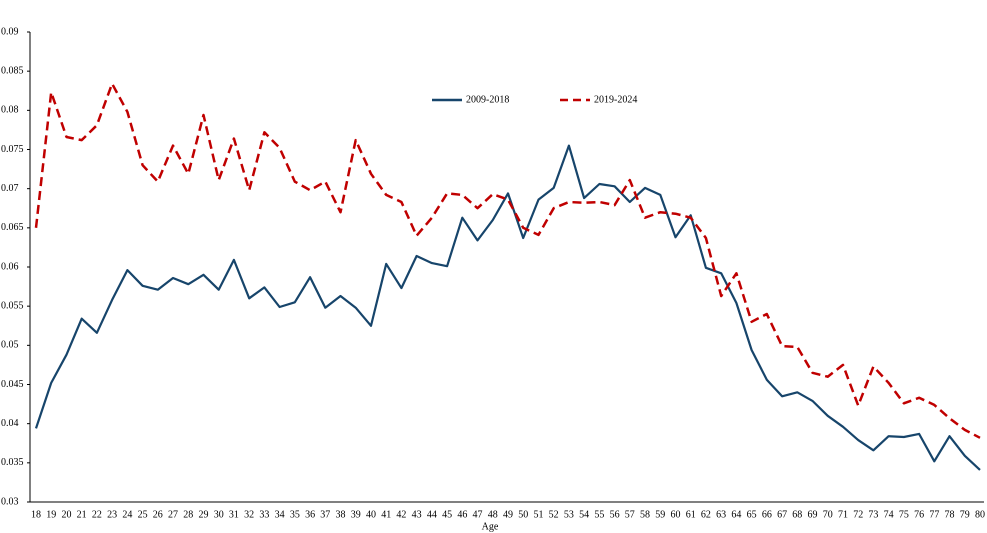 The image size is (987, 533). What do you see at coordinates (462, 514) in the screenshot?
I see `x-tick-label: 46` at bounding box center [462, 514].